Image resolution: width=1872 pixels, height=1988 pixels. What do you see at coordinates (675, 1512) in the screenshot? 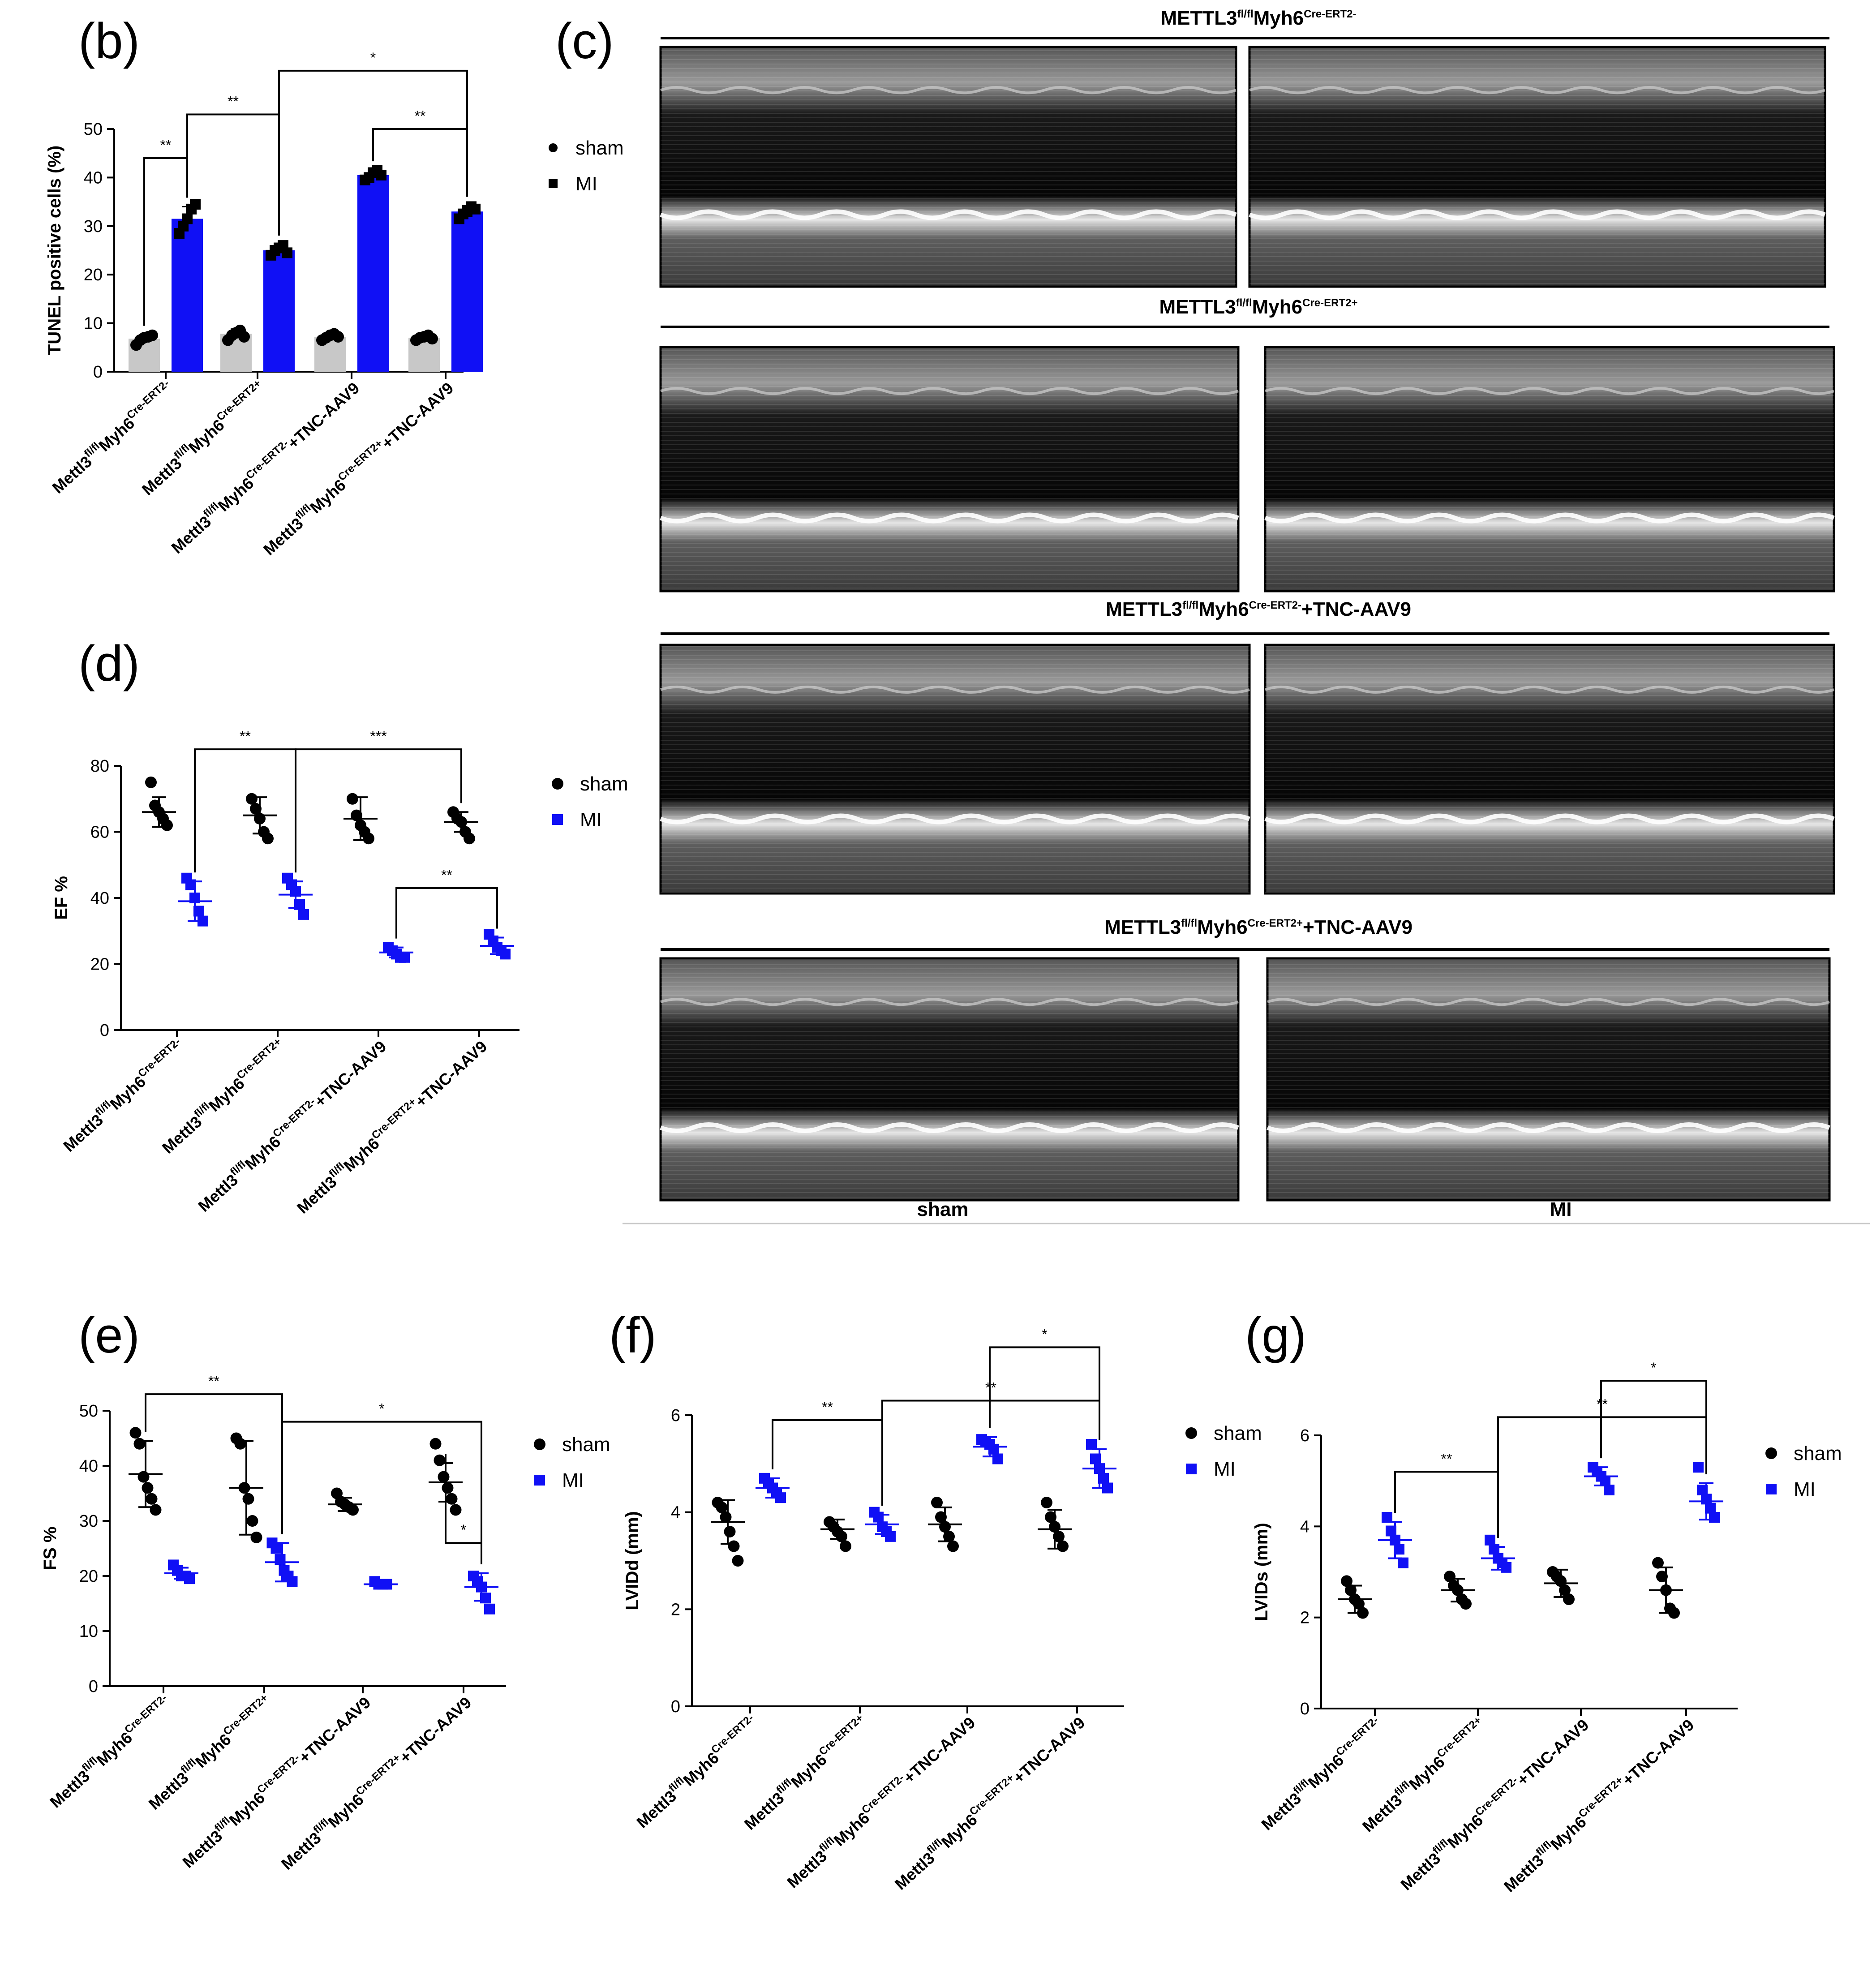
I see `y-tick-label: 4` at bounding box center [675, 1512].